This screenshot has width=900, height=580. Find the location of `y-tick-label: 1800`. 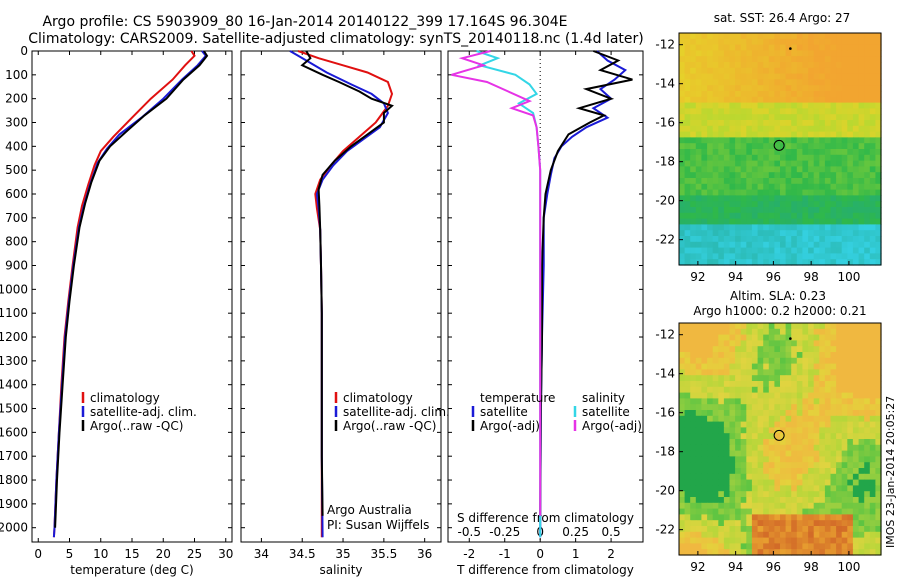

y-tick-label: 1800 is located at coordinates (14, 480).